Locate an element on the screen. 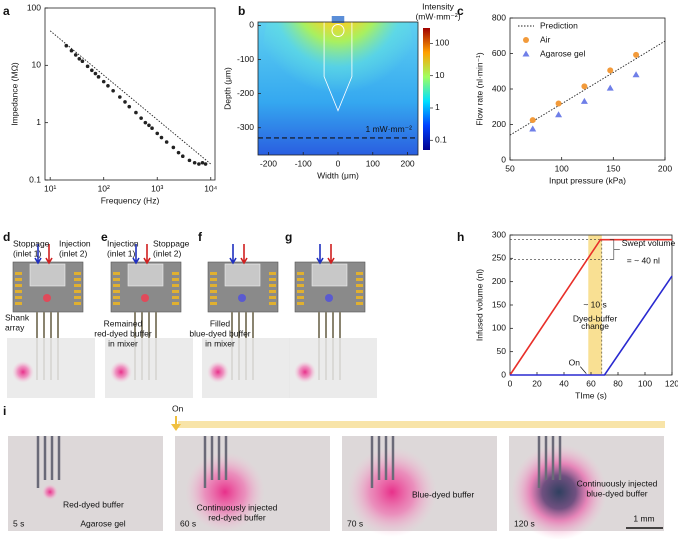  photo-note: Agarose gel is located at coordinates (102, 523).